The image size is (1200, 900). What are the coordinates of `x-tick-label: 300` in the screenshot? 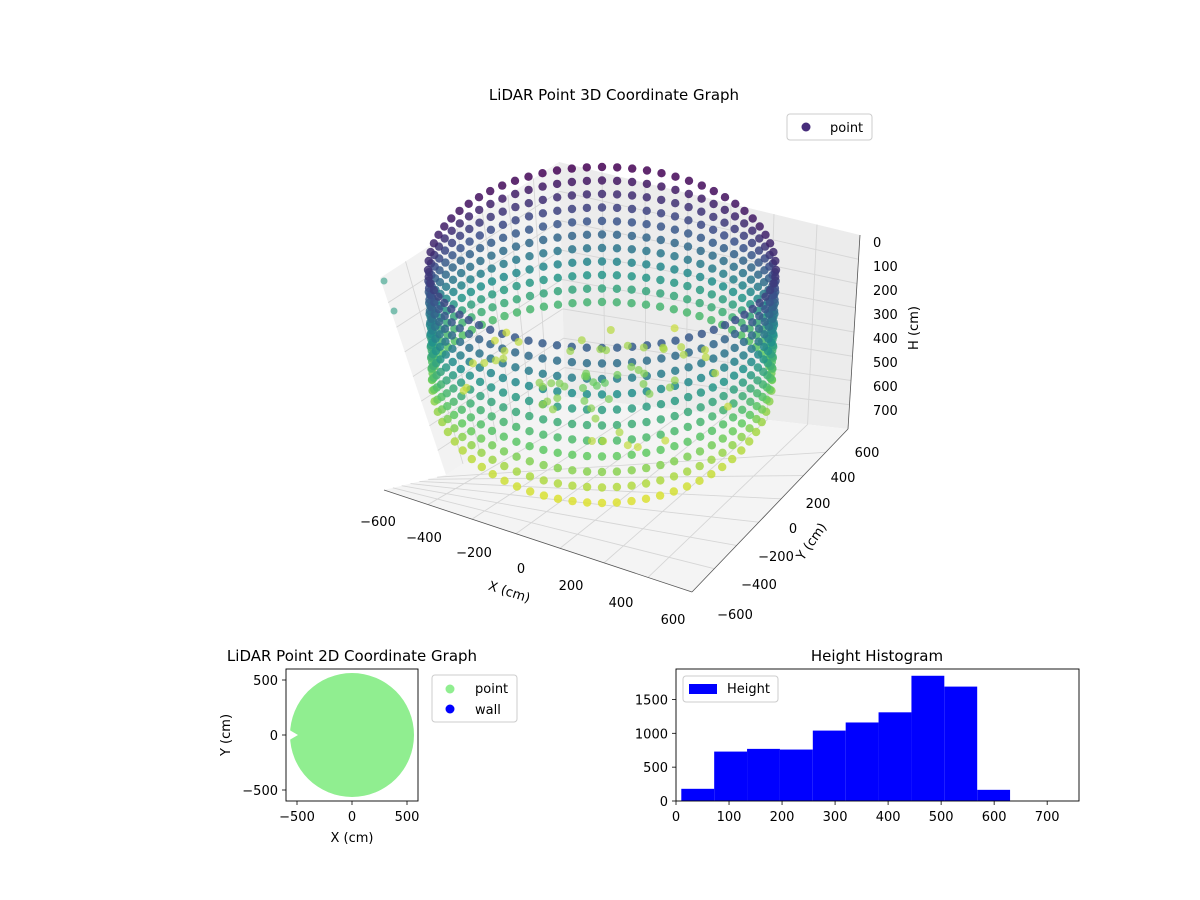 It's located at (835, 817).